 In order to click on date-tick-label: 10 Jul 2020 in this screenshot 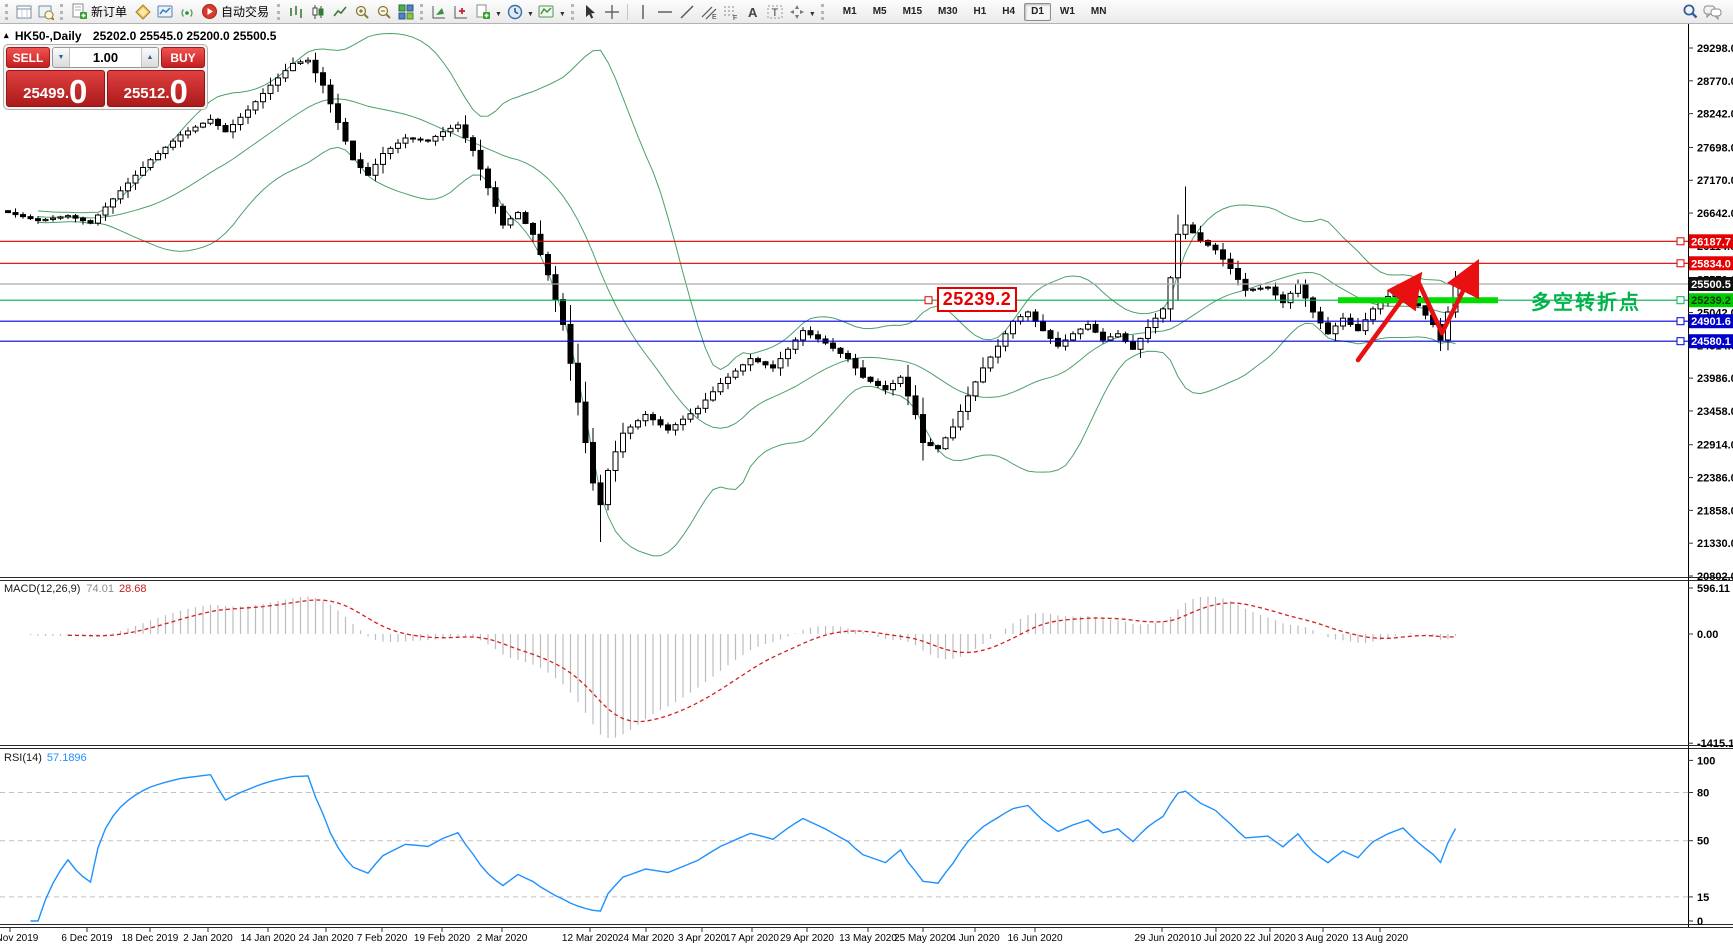, I will do `click(1216, 938)`.